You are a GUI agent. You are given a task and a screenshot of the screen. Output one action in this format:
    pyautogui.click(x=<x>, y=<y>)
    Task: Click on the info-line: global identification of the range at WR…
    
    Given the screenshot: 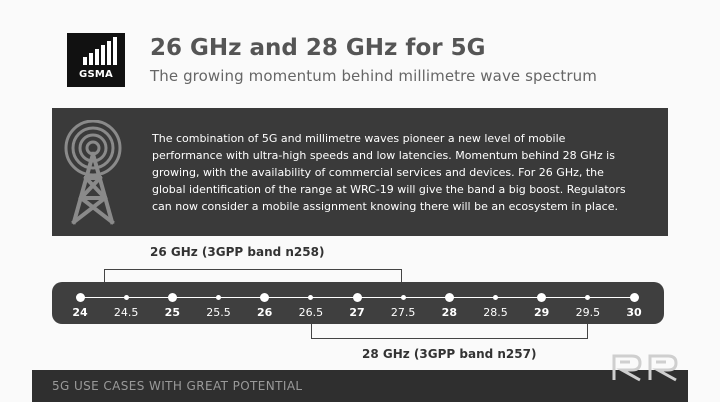 What is the action you would take?
    pyautogui.click(x=389, y=189)
    